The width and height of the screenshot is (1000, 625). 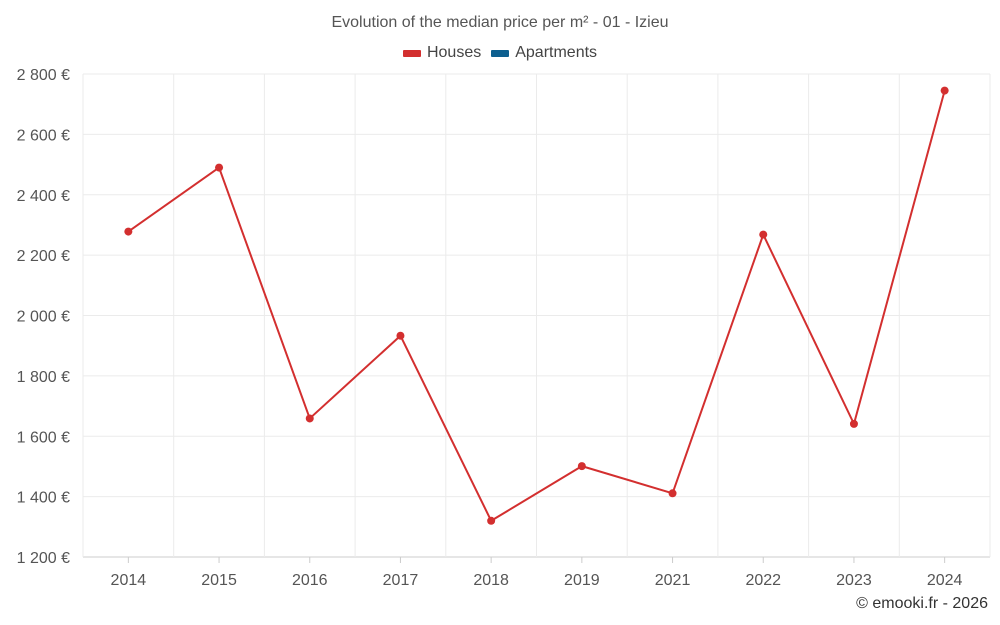 I want to click on x-tick-label: 2021, so click(x=673, y=580).